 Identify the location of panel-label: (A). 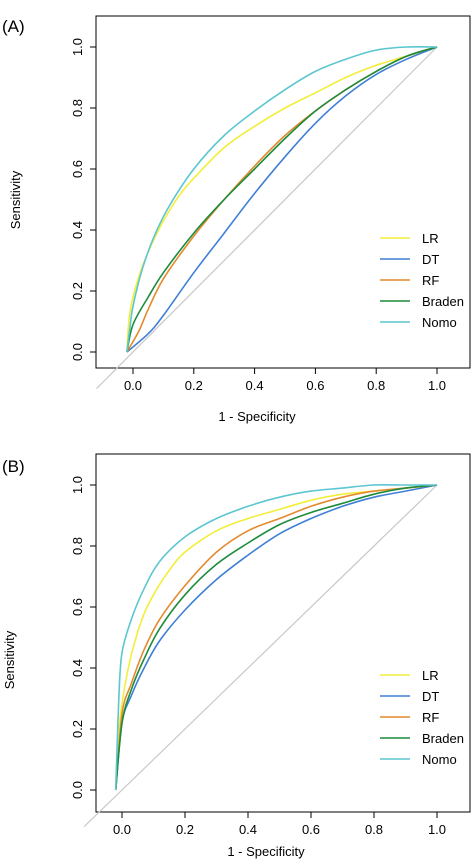
(13, 26).